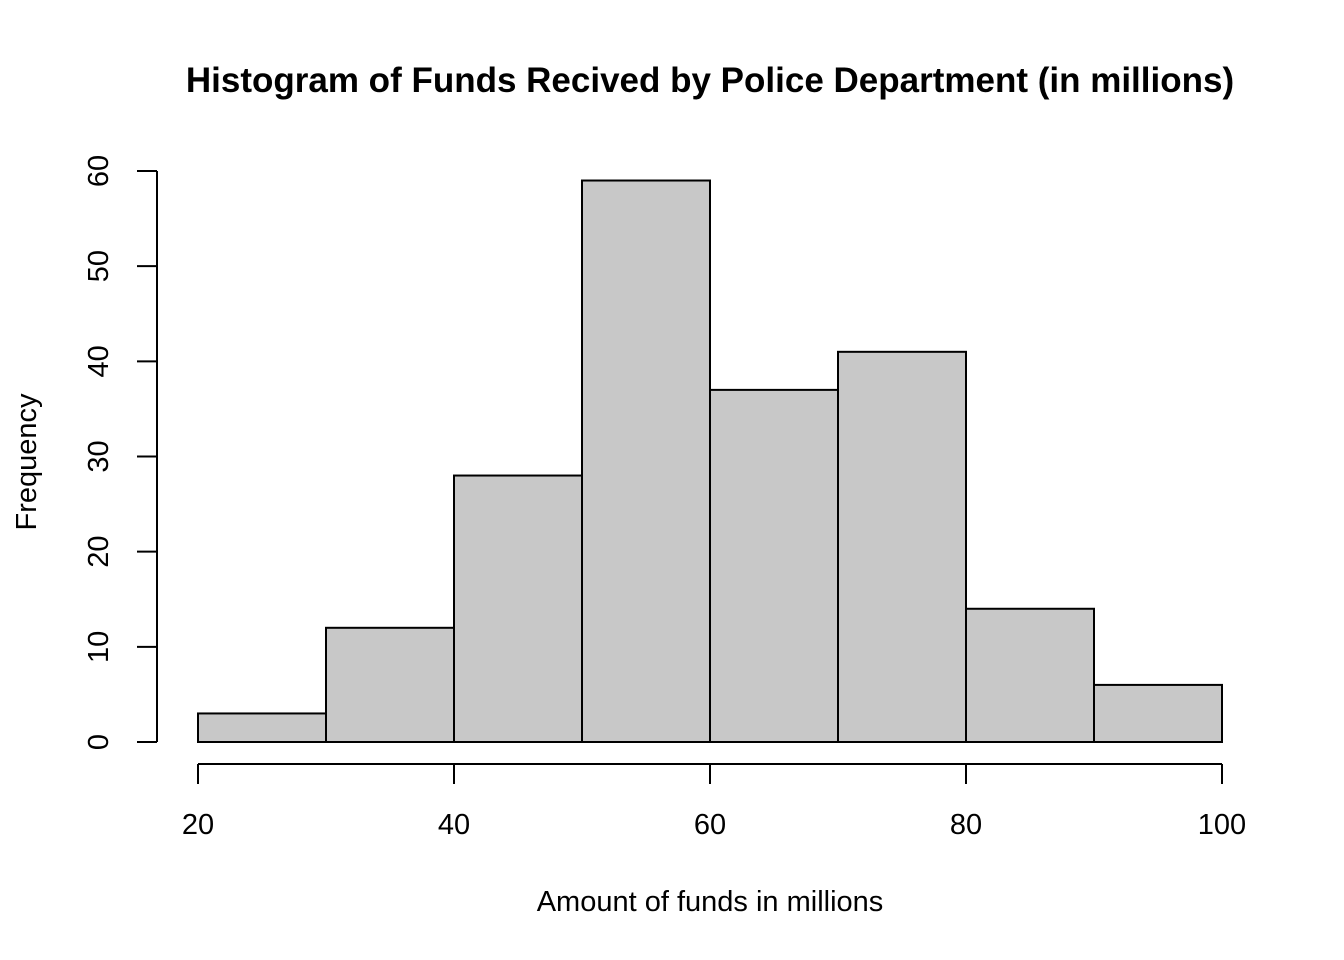  What do you see at coordinates (27, 462) in the screenshot?
I see `y-axis-label: Frequency` at bounding box center [27, 462].